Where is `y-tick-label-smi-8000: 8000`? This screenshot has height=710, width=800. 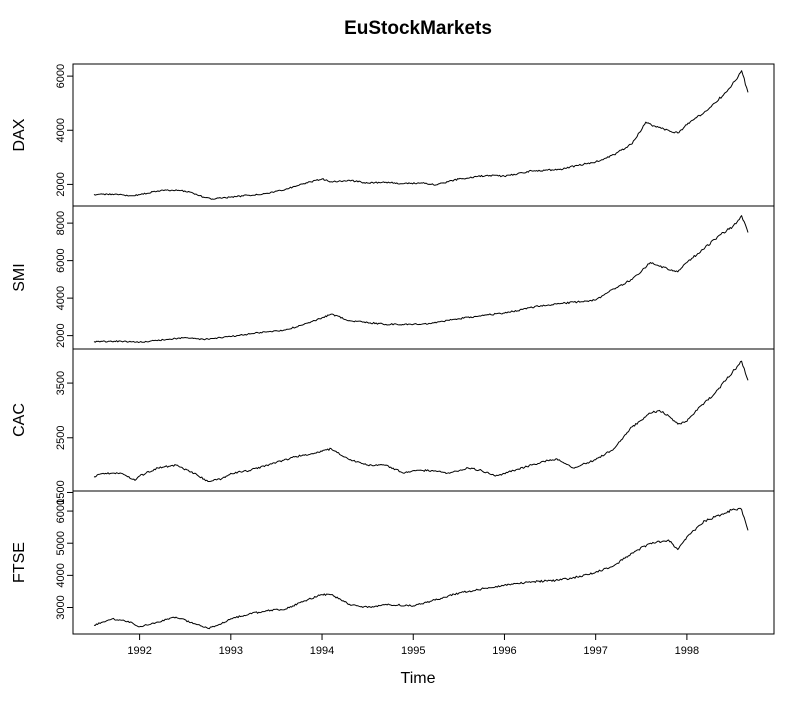
y-tick-label-smi-8000: 8000 is located at coordinates (61, 223).